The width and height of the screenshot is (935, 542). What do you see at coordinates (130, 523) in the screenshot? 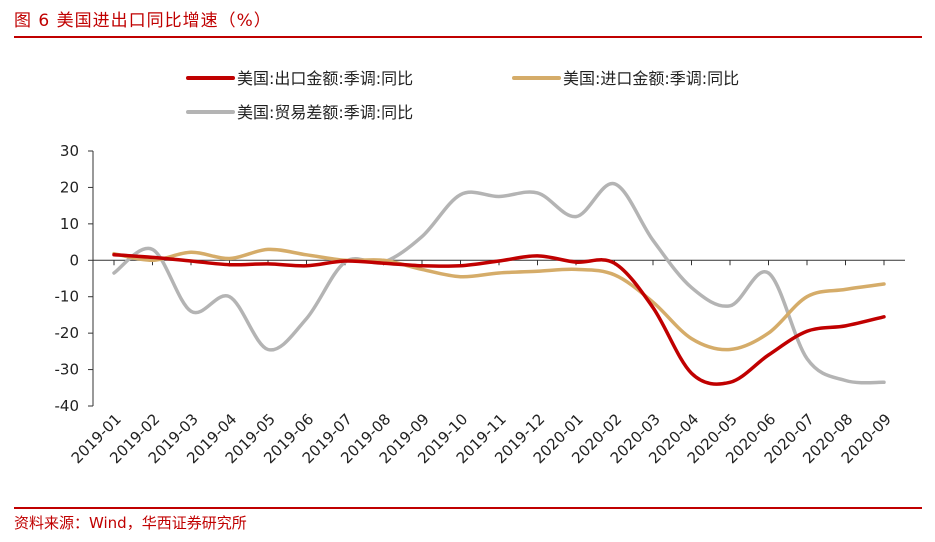
I see `source-note: 资料来源：Wind，华西证券研究所` at bounding box center [130, 523].